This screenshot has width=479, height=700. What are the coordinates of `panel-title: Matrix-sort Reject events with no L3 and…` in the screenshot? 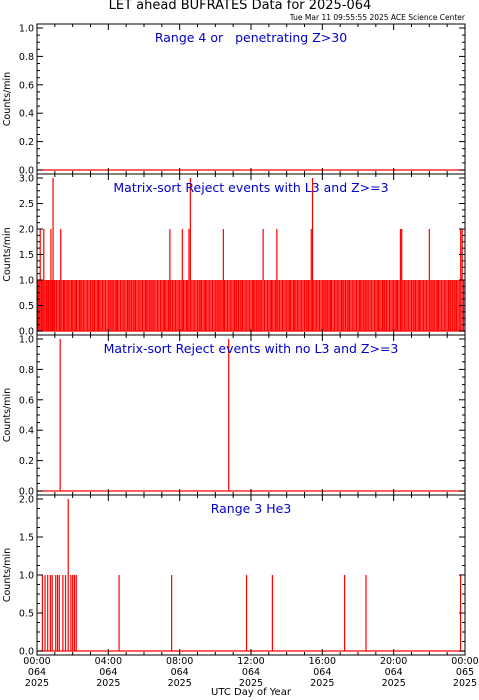 It's located at (251, 348).